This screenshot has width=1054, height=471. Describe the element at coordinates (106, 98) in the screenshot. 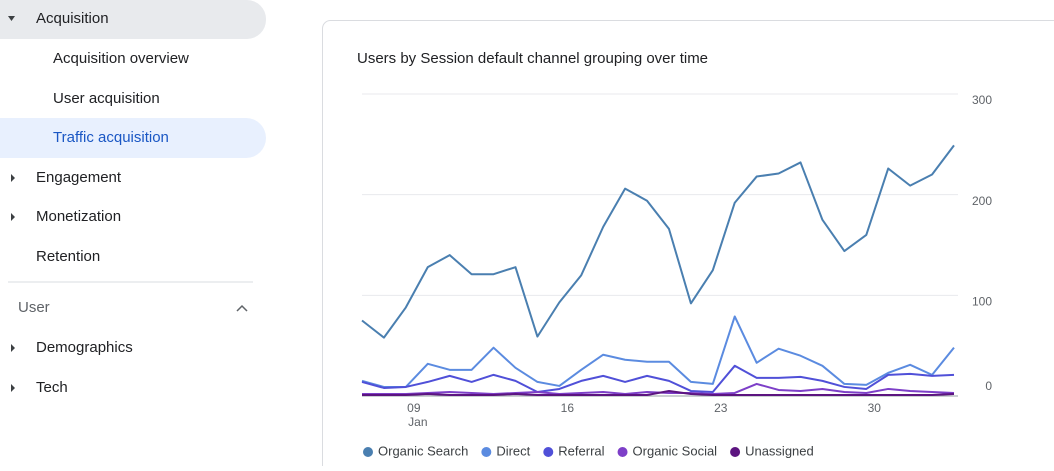

I see `nav-item: User acquisition` at that location.